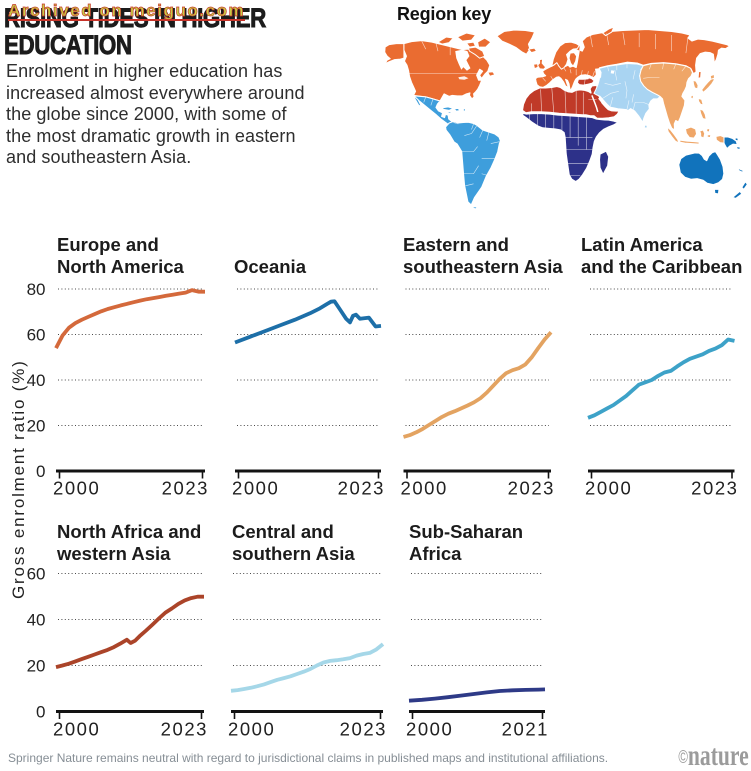 The height and width of the screenshot is (771, 751). What do you see at coordinates (36, 289) in the screenshot?
I see `svg-text: 80` at bounding box center [36, 289].